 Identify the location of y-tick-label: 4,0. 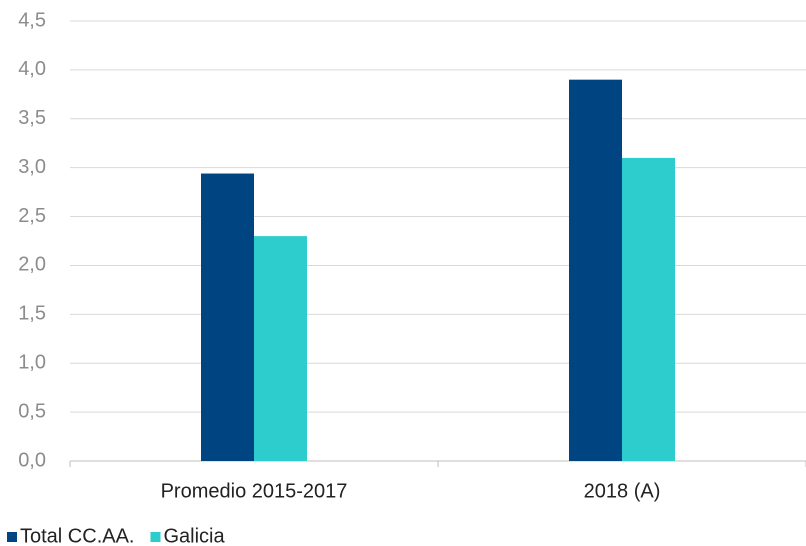
(32, 69).